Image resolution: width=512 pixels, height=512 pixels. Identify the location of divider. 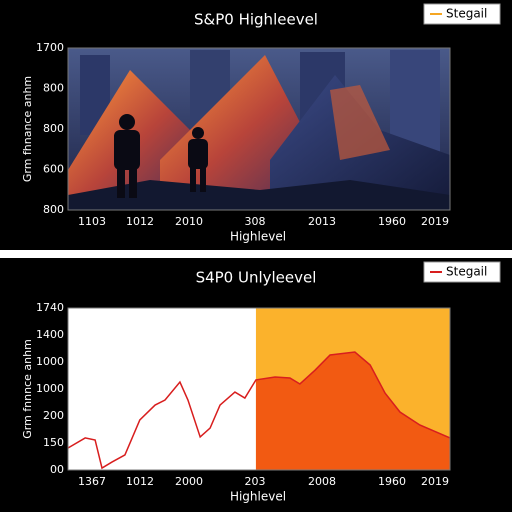
(256, 254).